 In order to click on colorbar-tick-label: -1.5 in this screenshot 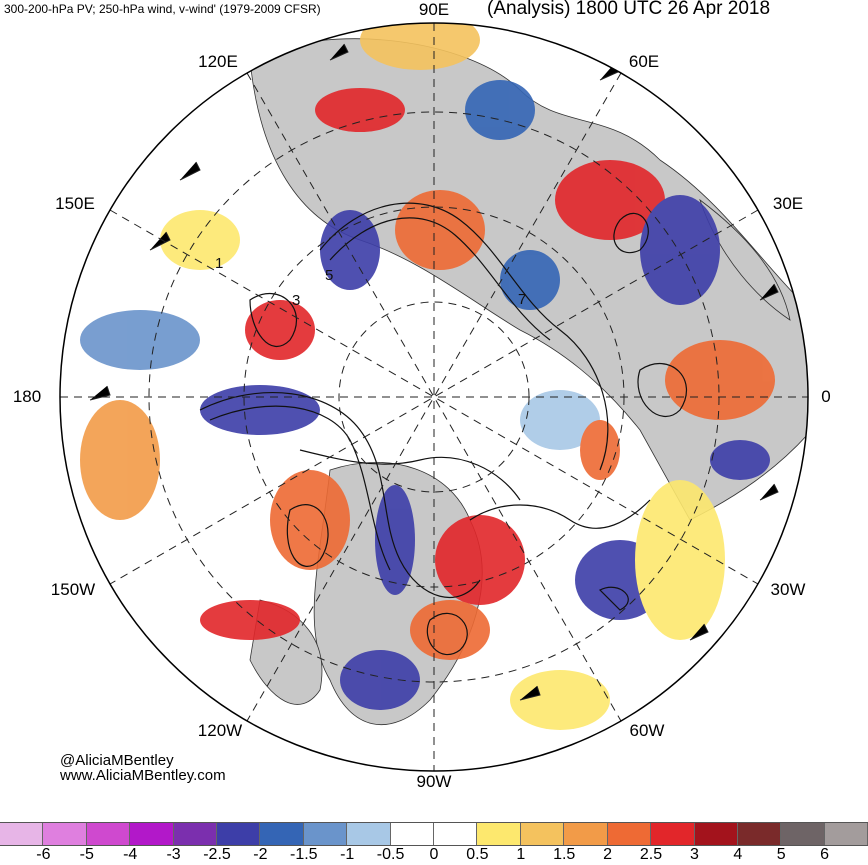, I will do `click(304, 854)`.